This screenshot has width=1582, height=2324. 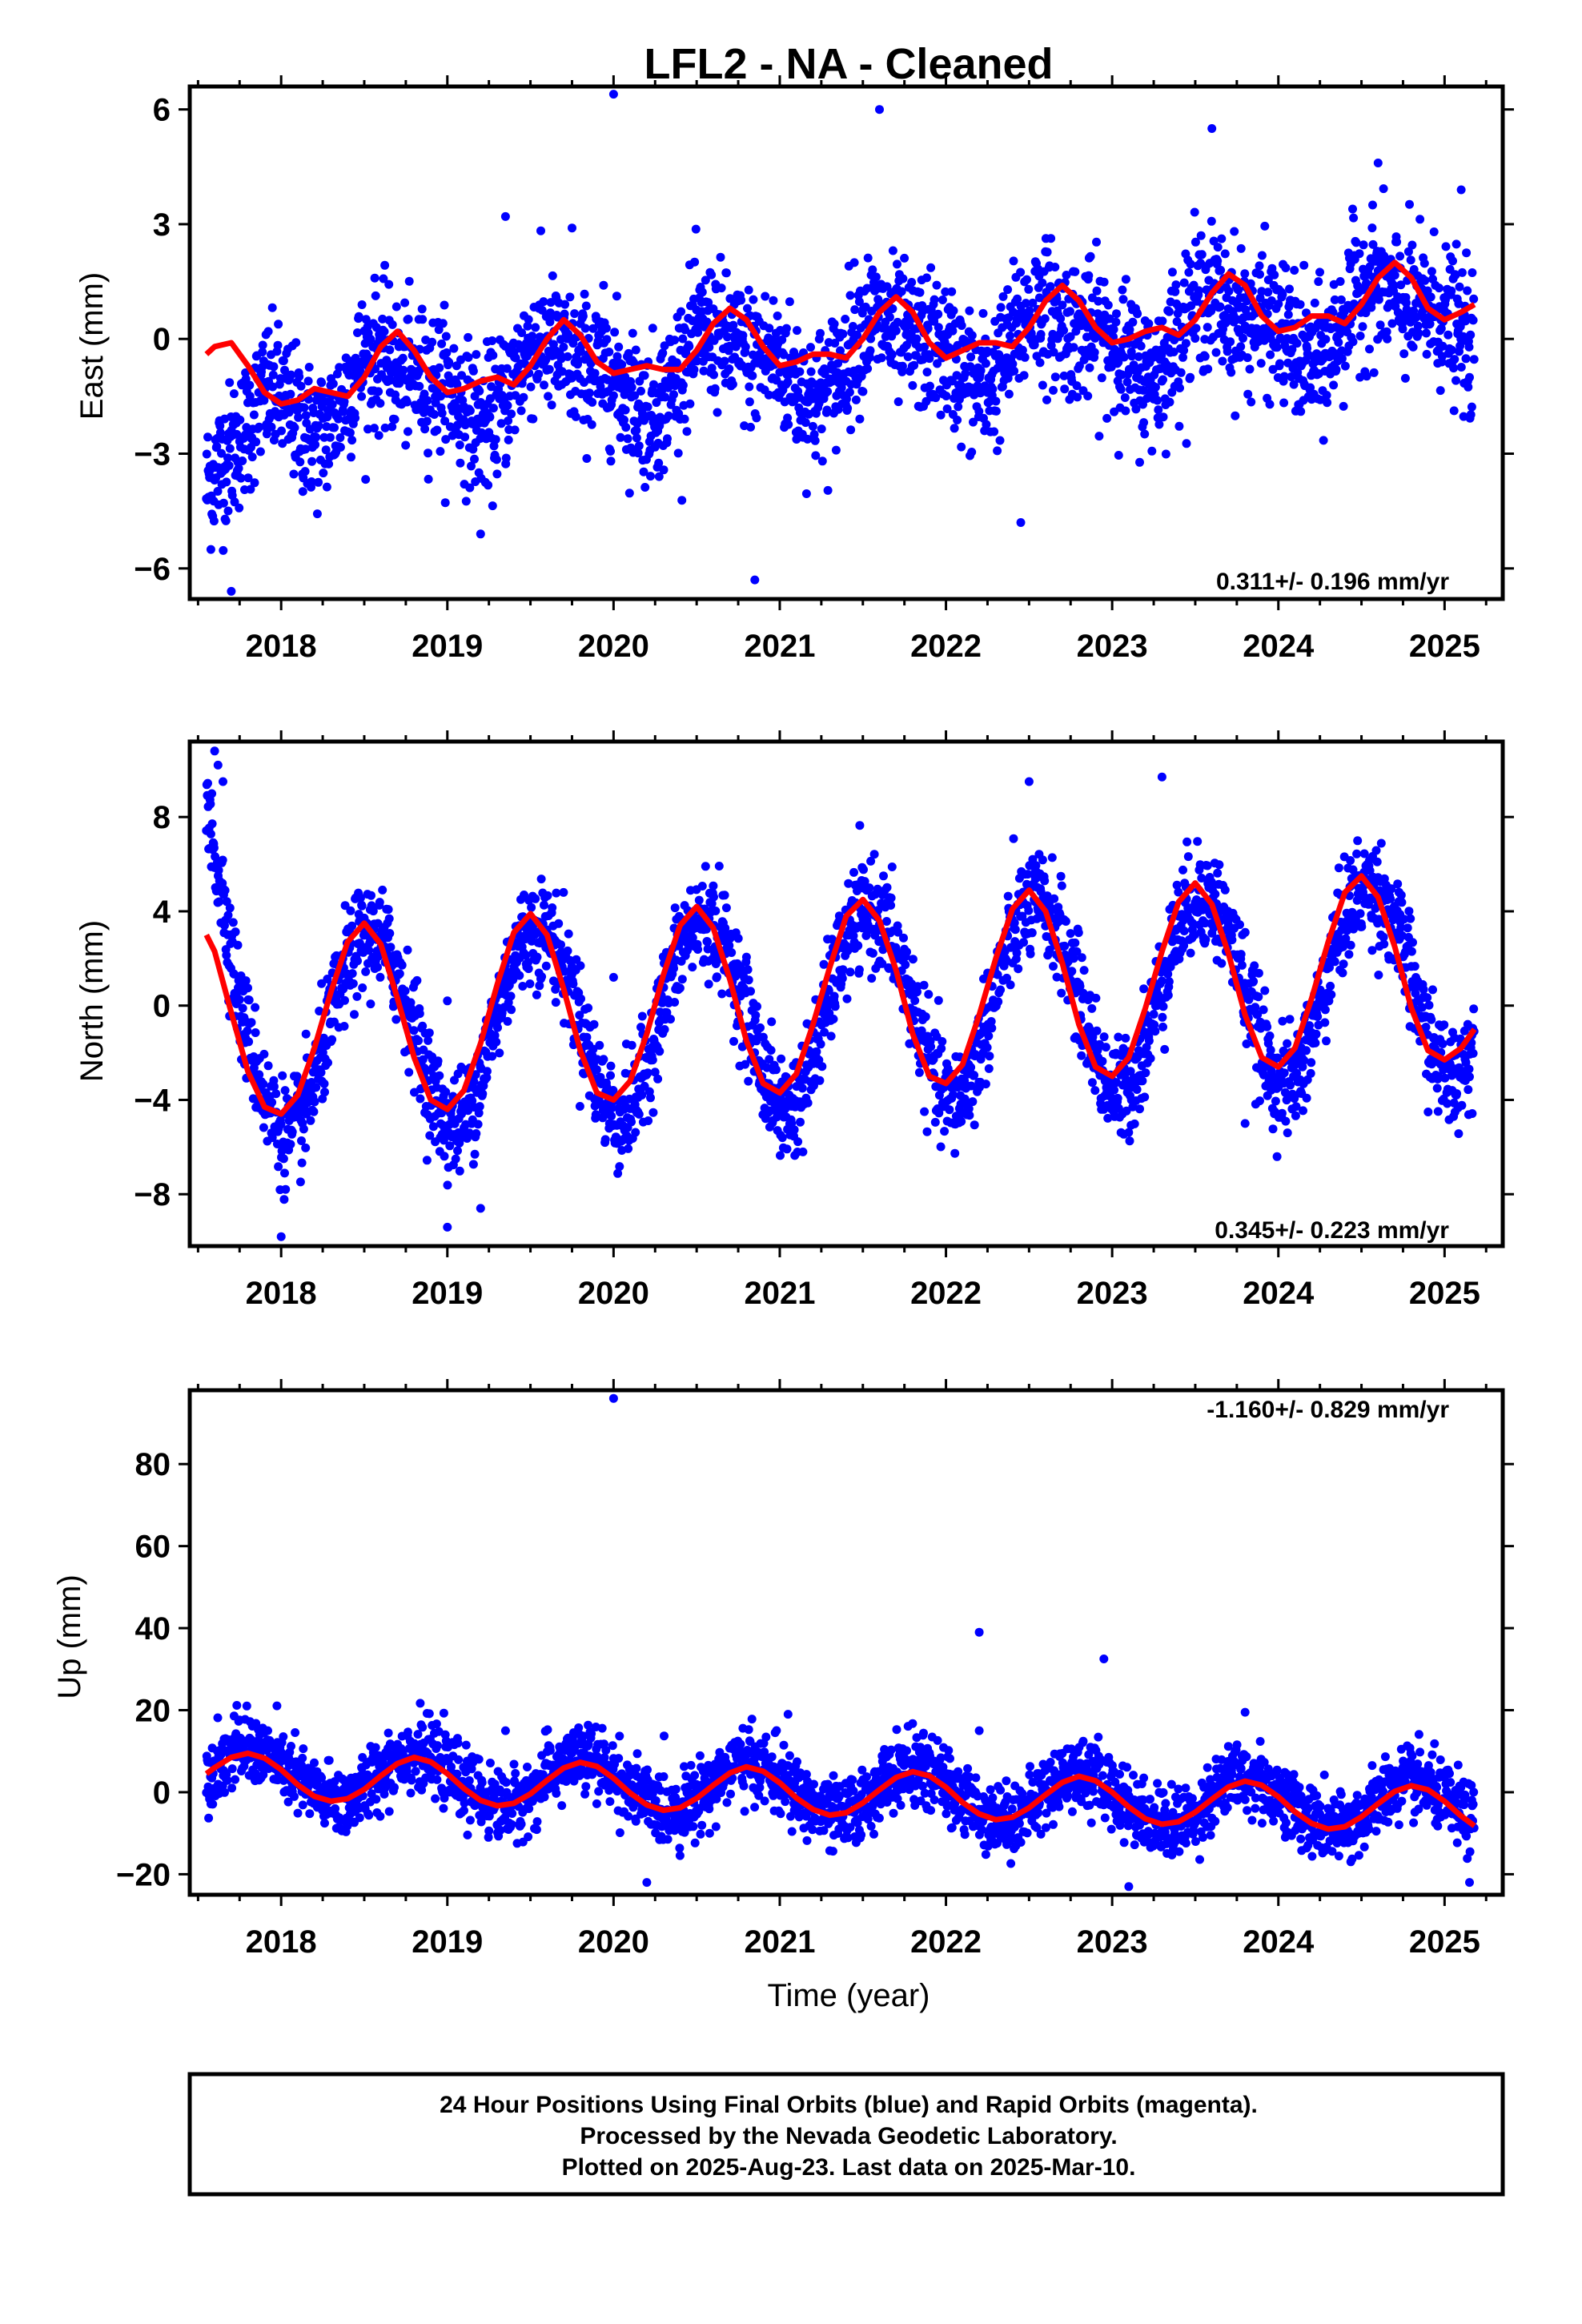 What do you see at coordinates (1378, 163) in the screenshot?
I see `outlier-point` at bounding box center [1378, 163].